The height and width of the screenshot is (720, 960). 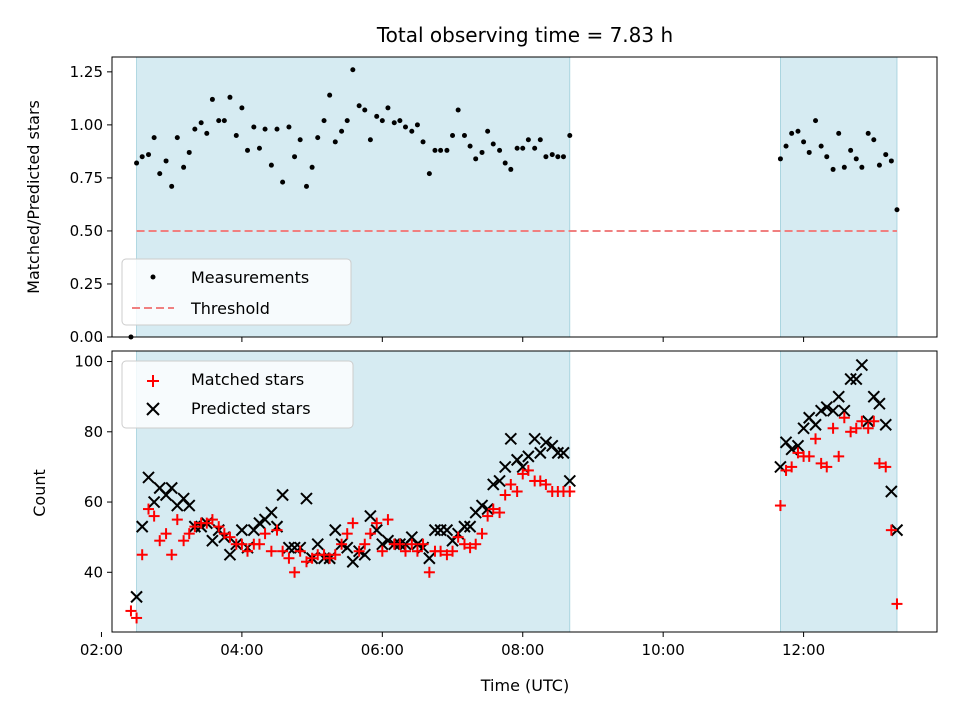 I want to click on bottom-legend-box, so click(x=237, y=394).